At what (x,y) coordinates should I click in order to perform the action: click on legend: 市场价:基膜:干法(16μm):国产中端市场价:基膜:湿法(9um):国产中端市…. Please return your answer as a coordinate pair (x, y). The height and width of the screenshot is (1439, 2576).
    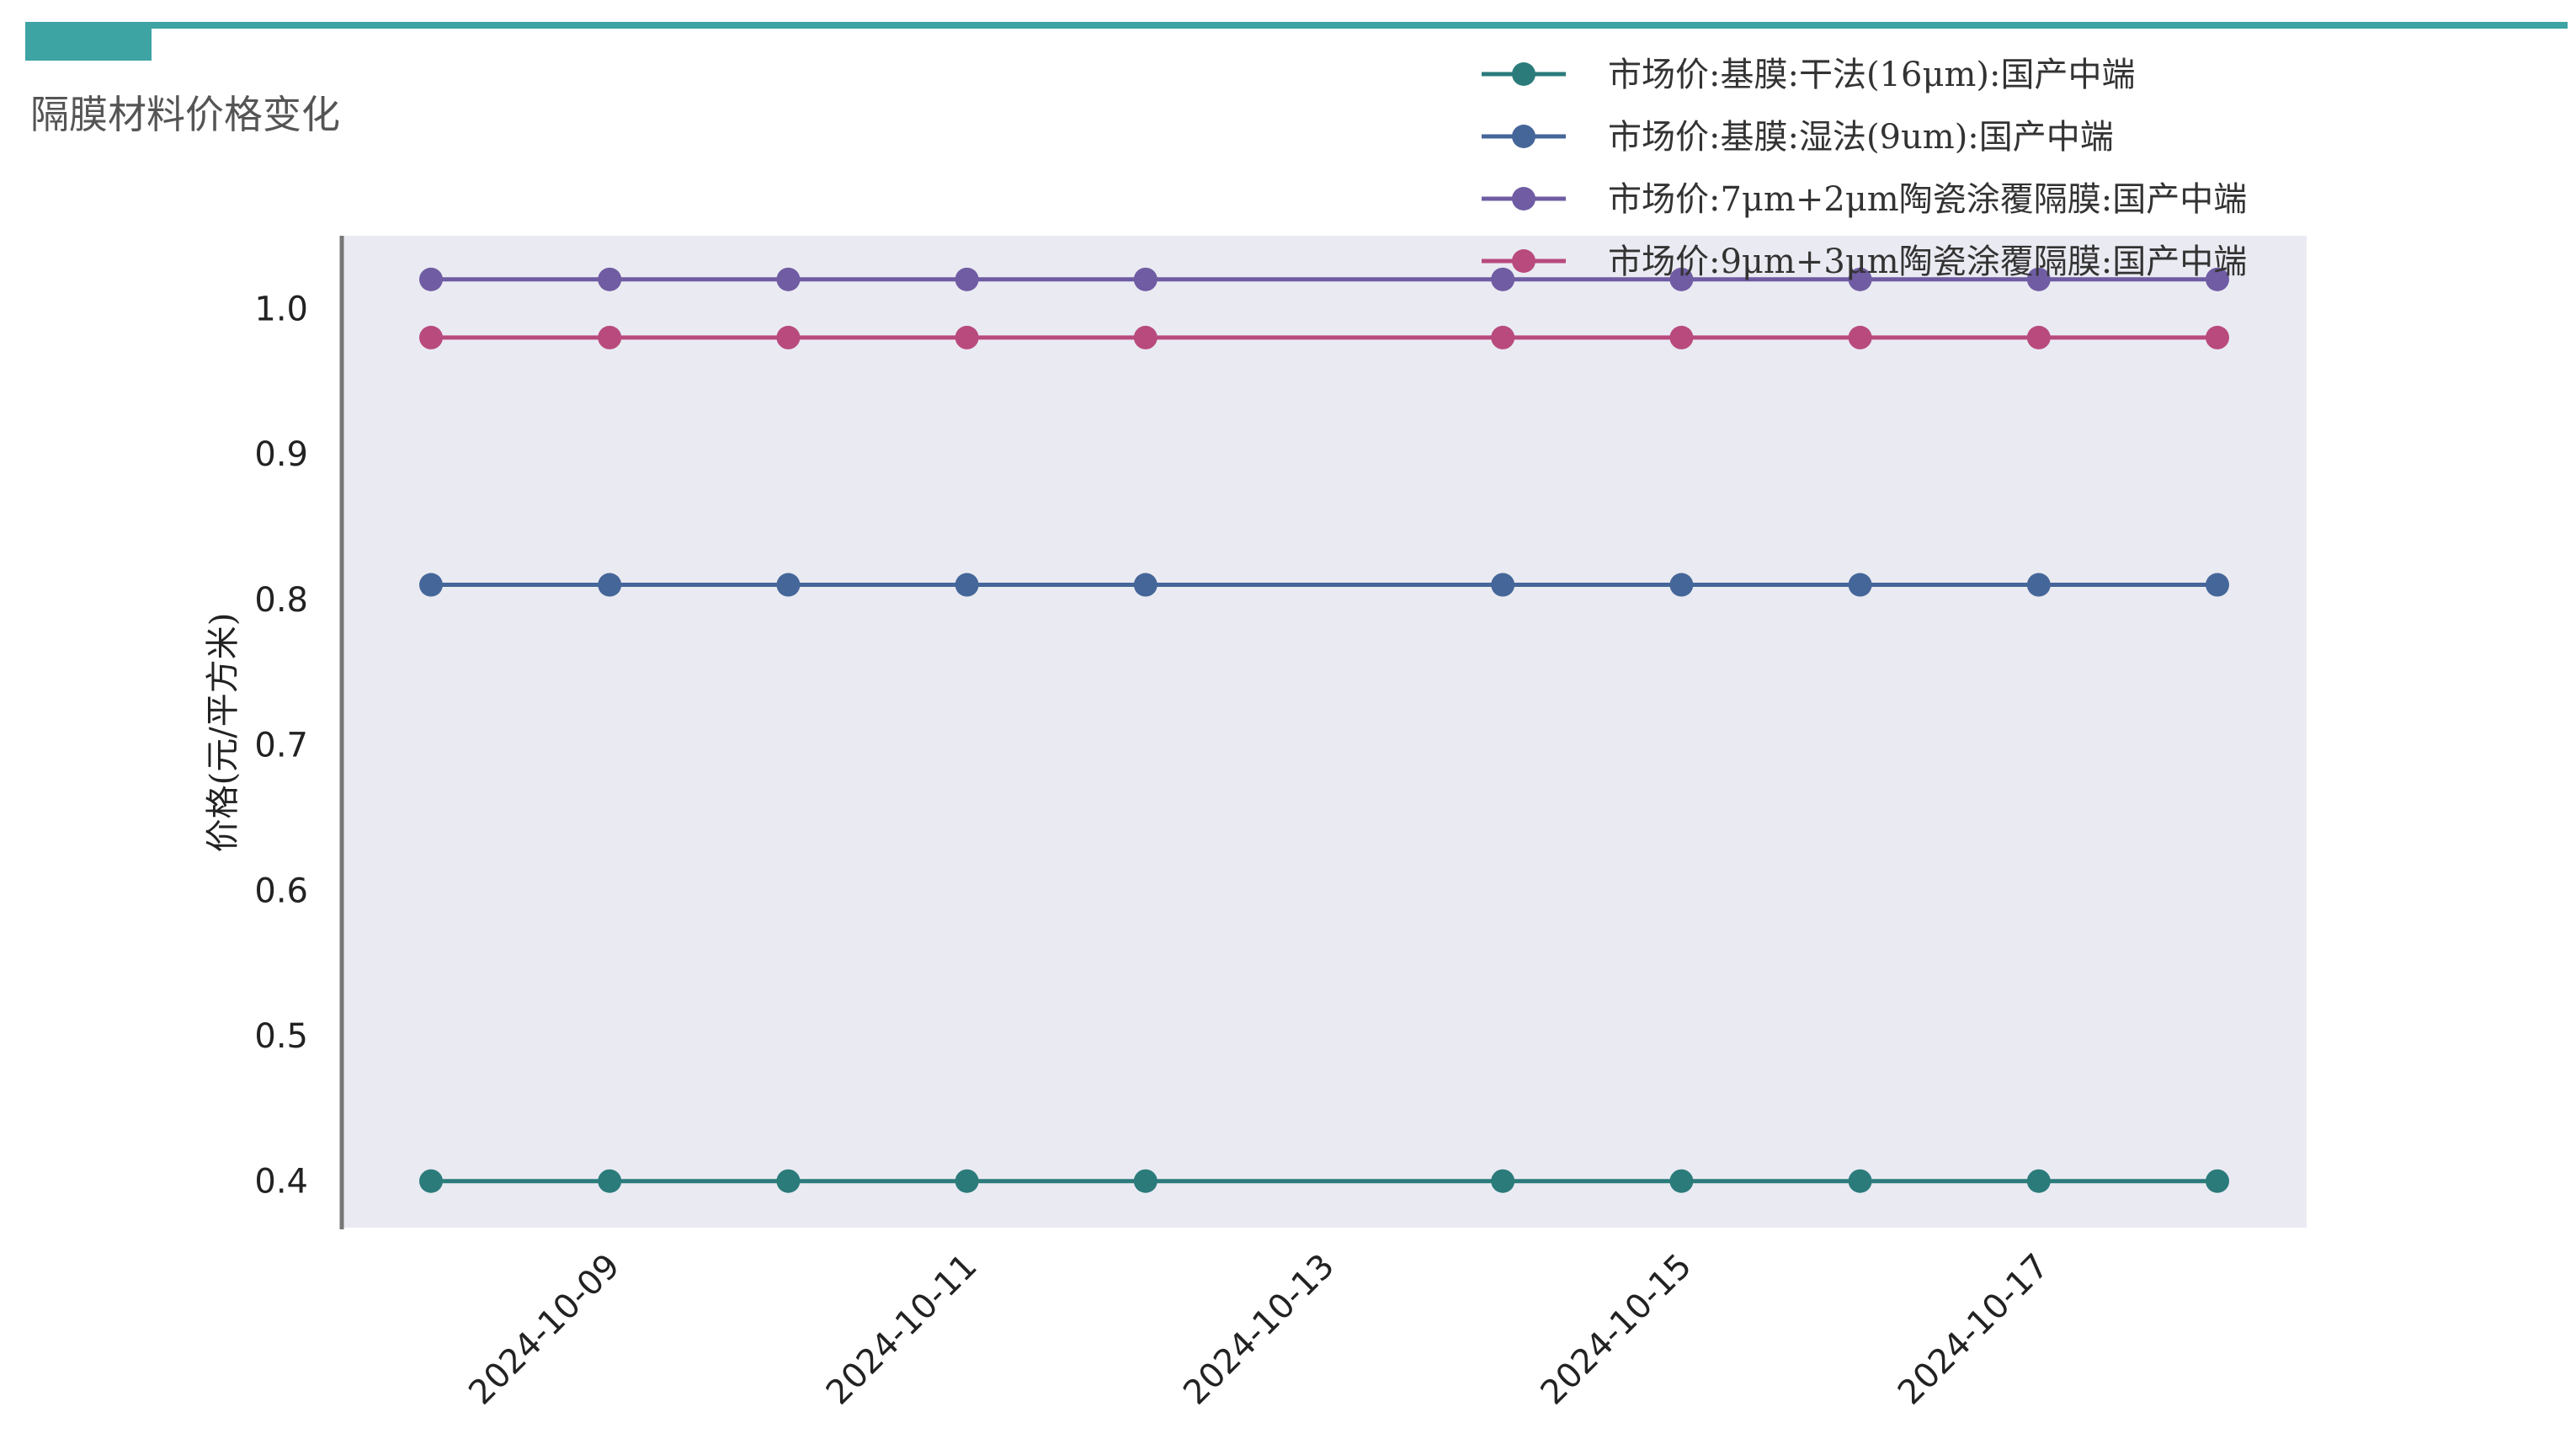
    Looking at the image, I should click on (1865, 168).